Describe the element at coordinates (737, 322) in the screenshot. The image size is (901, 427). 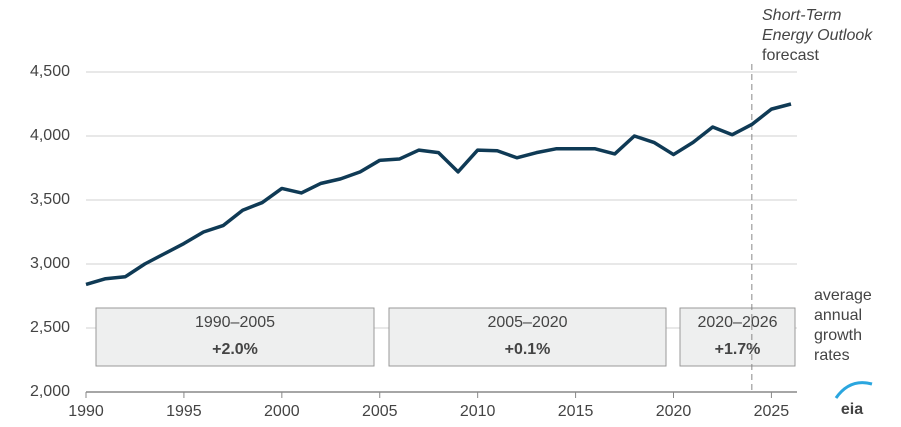
I see `period-label: 2020–2026` at that location.